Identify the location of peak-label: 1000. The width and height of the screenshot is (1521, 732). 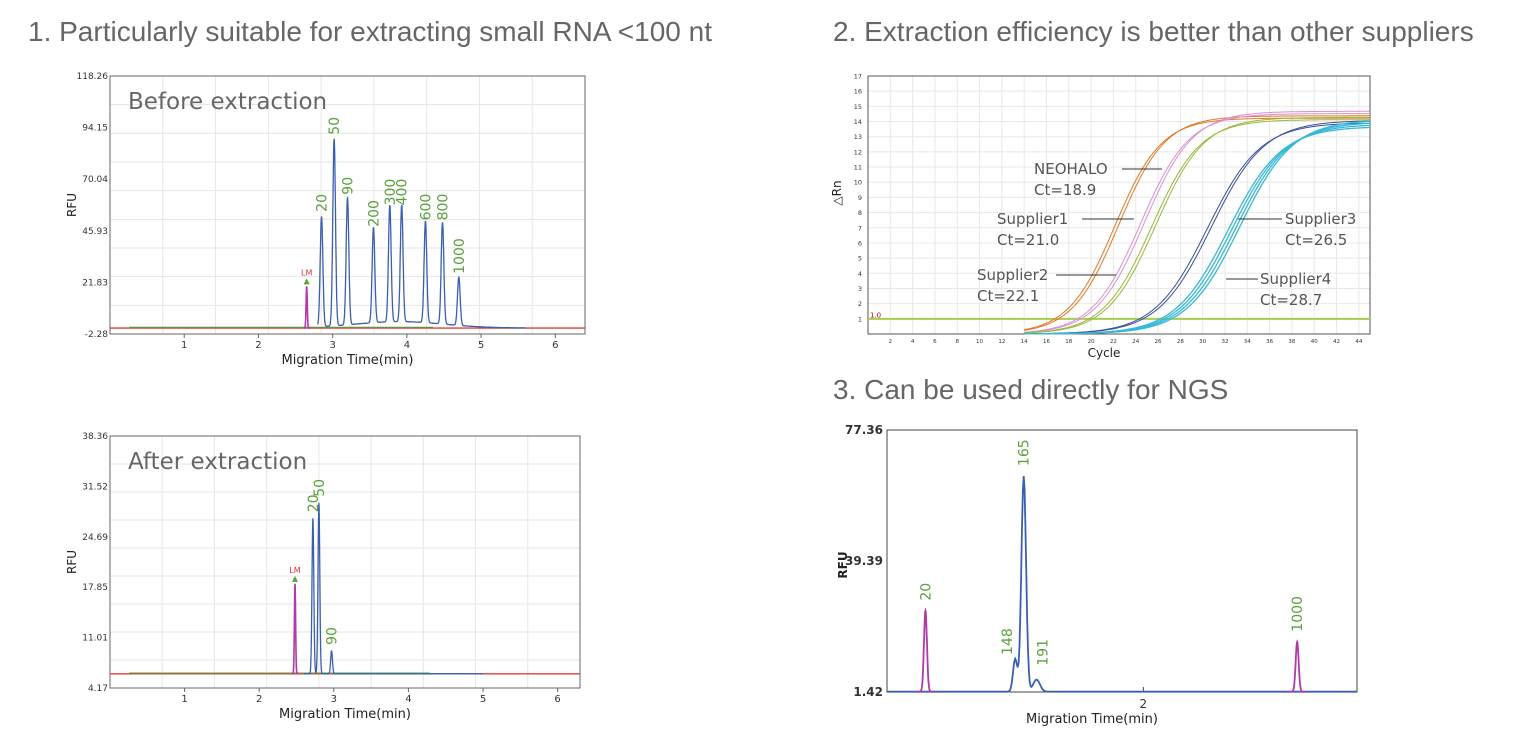
(1298, 614).